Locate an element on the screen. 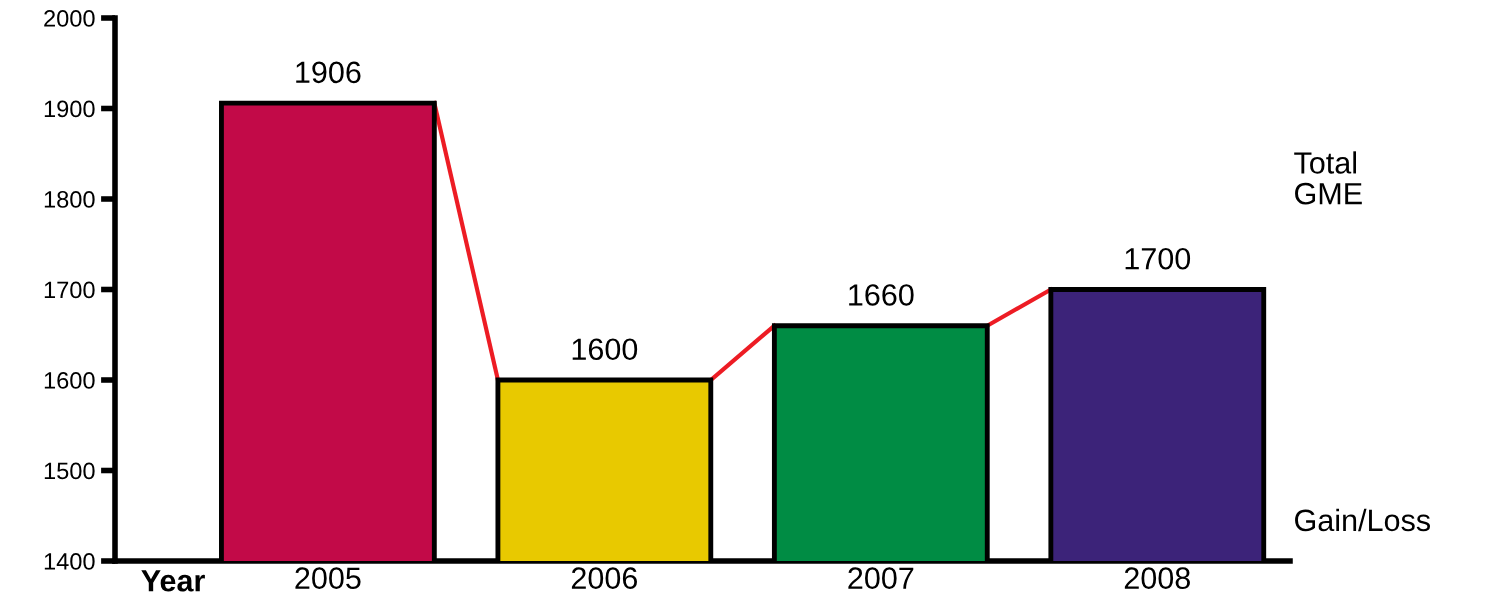 Image resolution: width=1495 pixels, height=613 pixels. y-tick-label: 1500 is located at coordinates (69, 471).